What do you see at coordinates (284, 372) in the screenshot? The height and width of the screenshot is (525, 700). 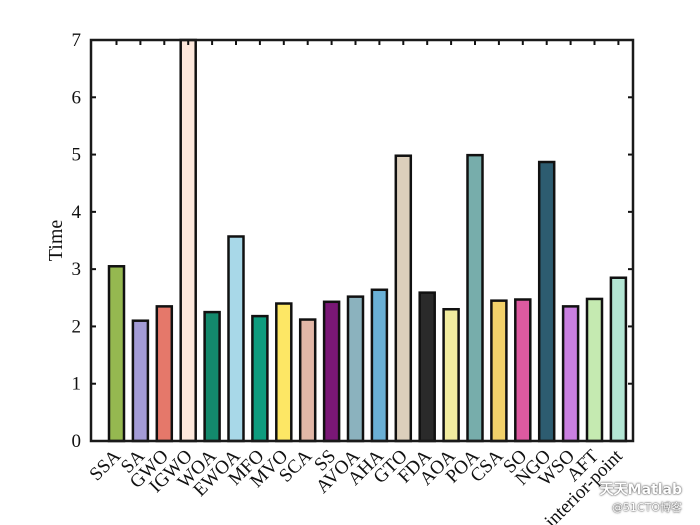 I see `bar-mvo` at bounding box center [284, 372].